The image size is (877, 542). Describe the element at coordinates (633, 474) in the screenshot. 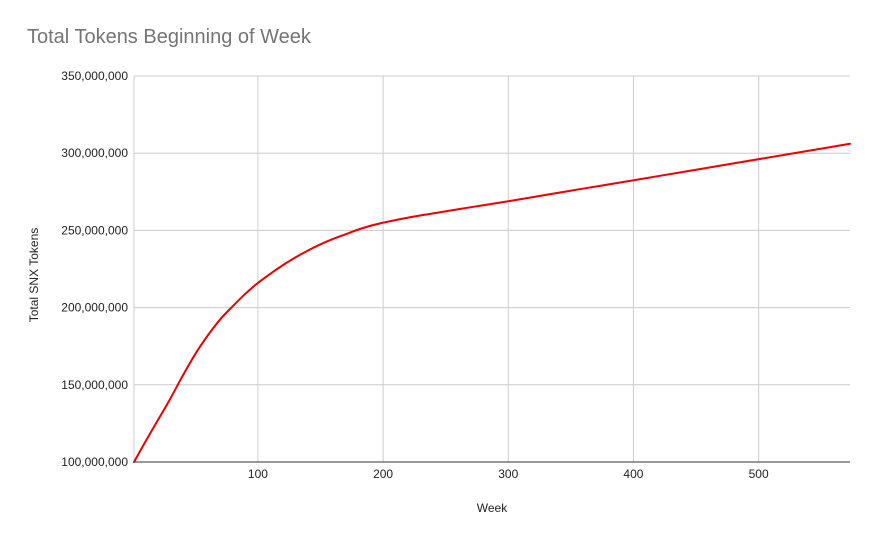

I see `x-tick-label: 400` at that location.